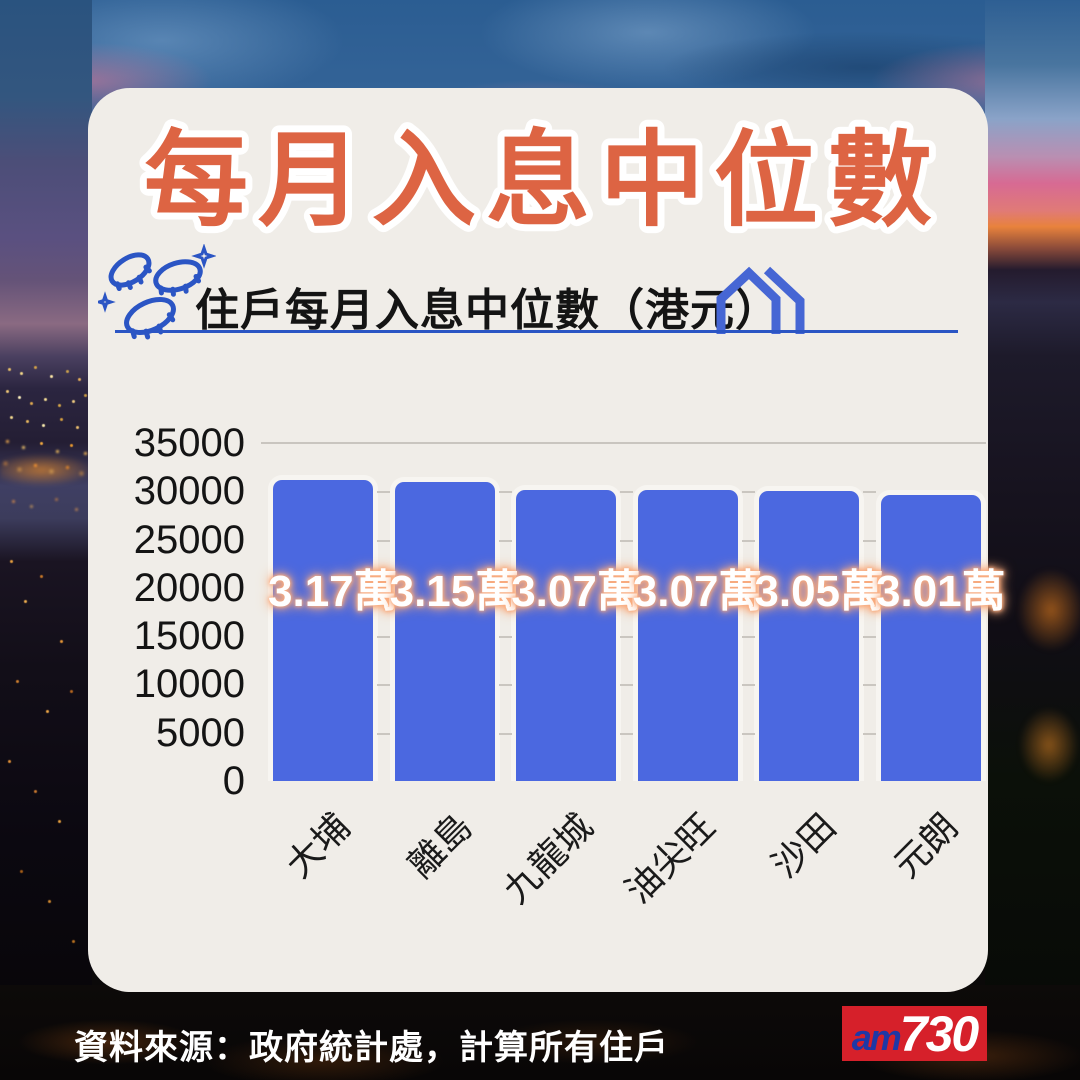 The width and height of the screenshot is (1080, 1080). What do you see at coordinates (189, 587) in the screenshot?
I see `y-tick-label: 20000` at bounding box center [189, 587].